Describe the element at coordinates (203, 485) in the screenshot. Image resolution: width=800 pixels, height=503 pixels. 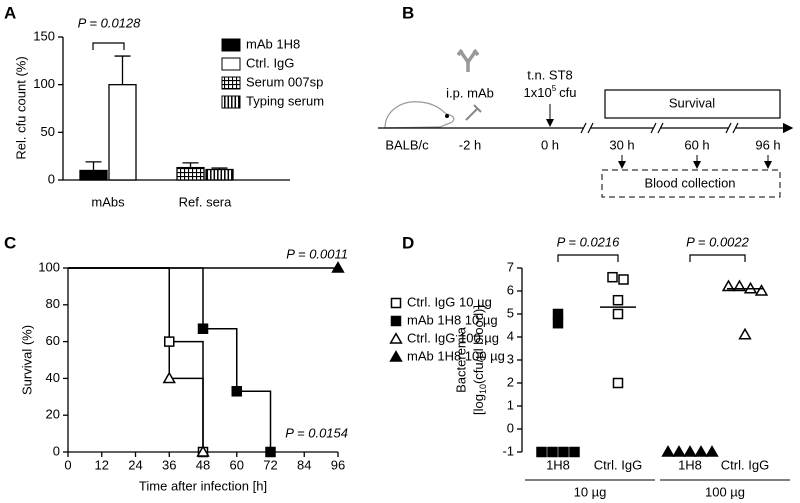
I see `x-axis-title: Time after infection [h]` at that location.